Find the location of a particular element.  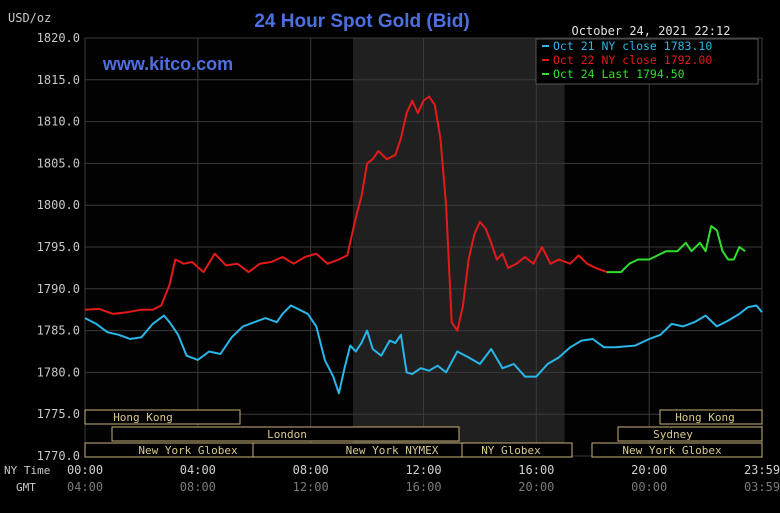

session-hong-kong-right-label: Hong Kong is located at coordinates (705, 417).